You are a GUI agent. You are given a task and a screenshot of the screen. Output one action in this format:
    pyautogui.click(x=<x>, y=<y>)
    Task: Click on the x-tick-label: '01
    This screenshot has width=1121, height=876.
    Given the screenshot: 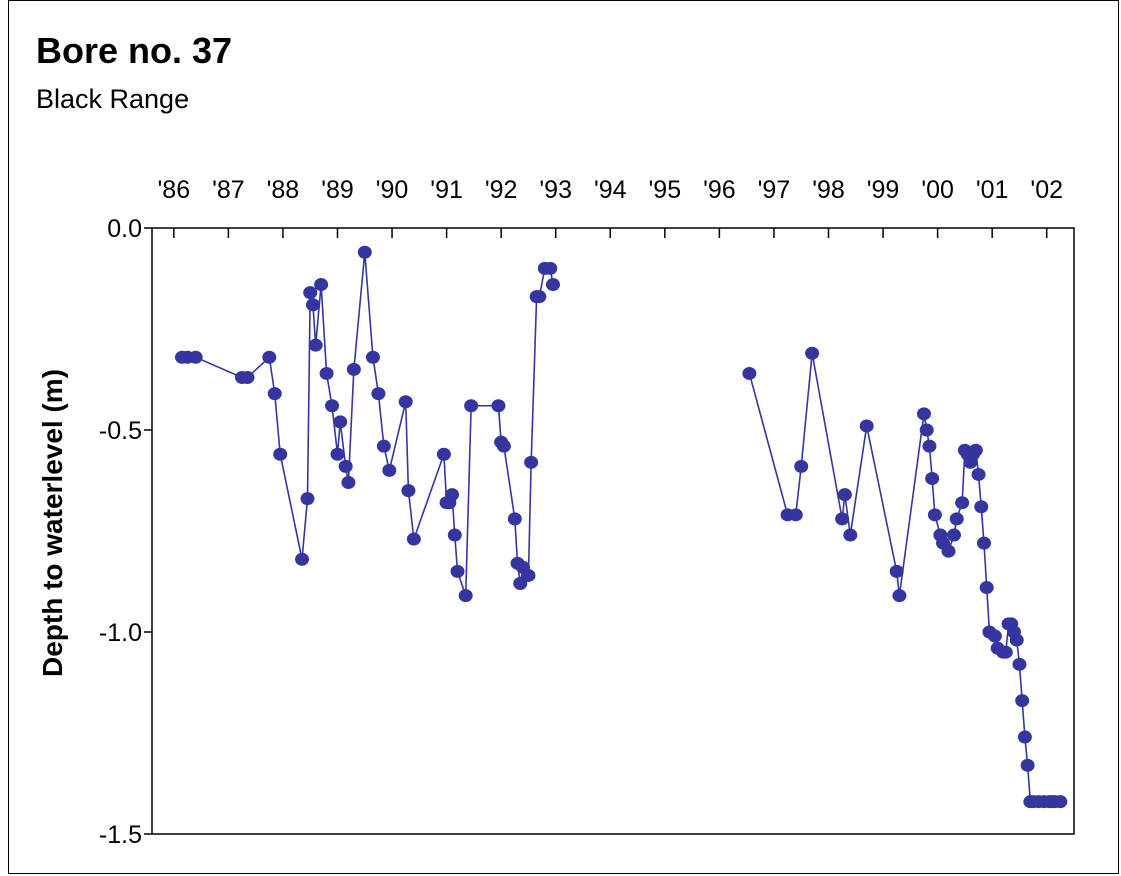 What is the action you would take?
    pyautogui.click(x=992, y=190)
    